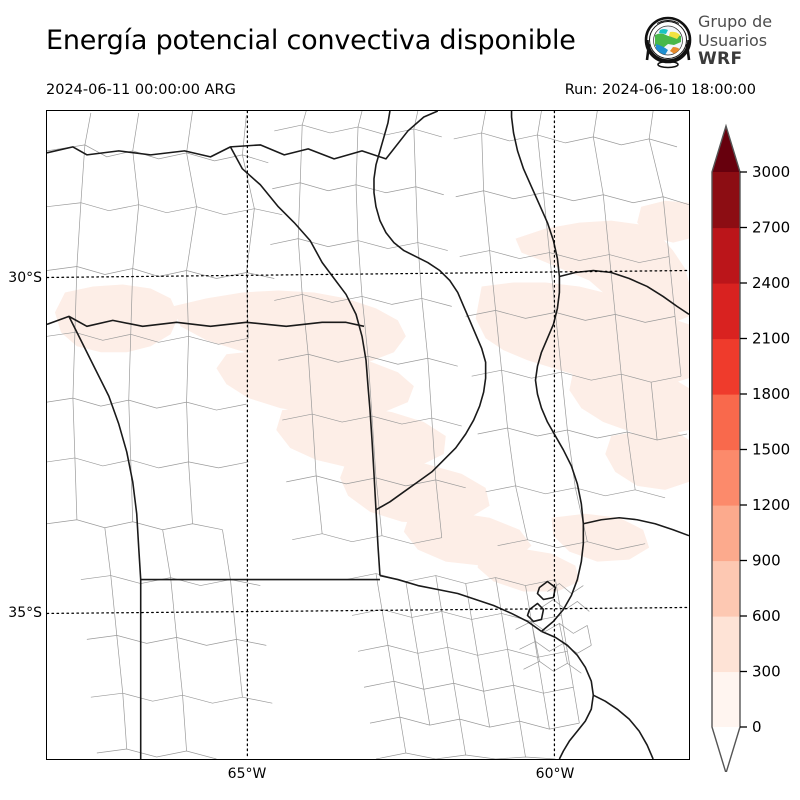 The image size is (800, 800). Describe the element at coordinates (771, 339) in the screenshot. I see `colorbar-tick-label: 2100` at that location.